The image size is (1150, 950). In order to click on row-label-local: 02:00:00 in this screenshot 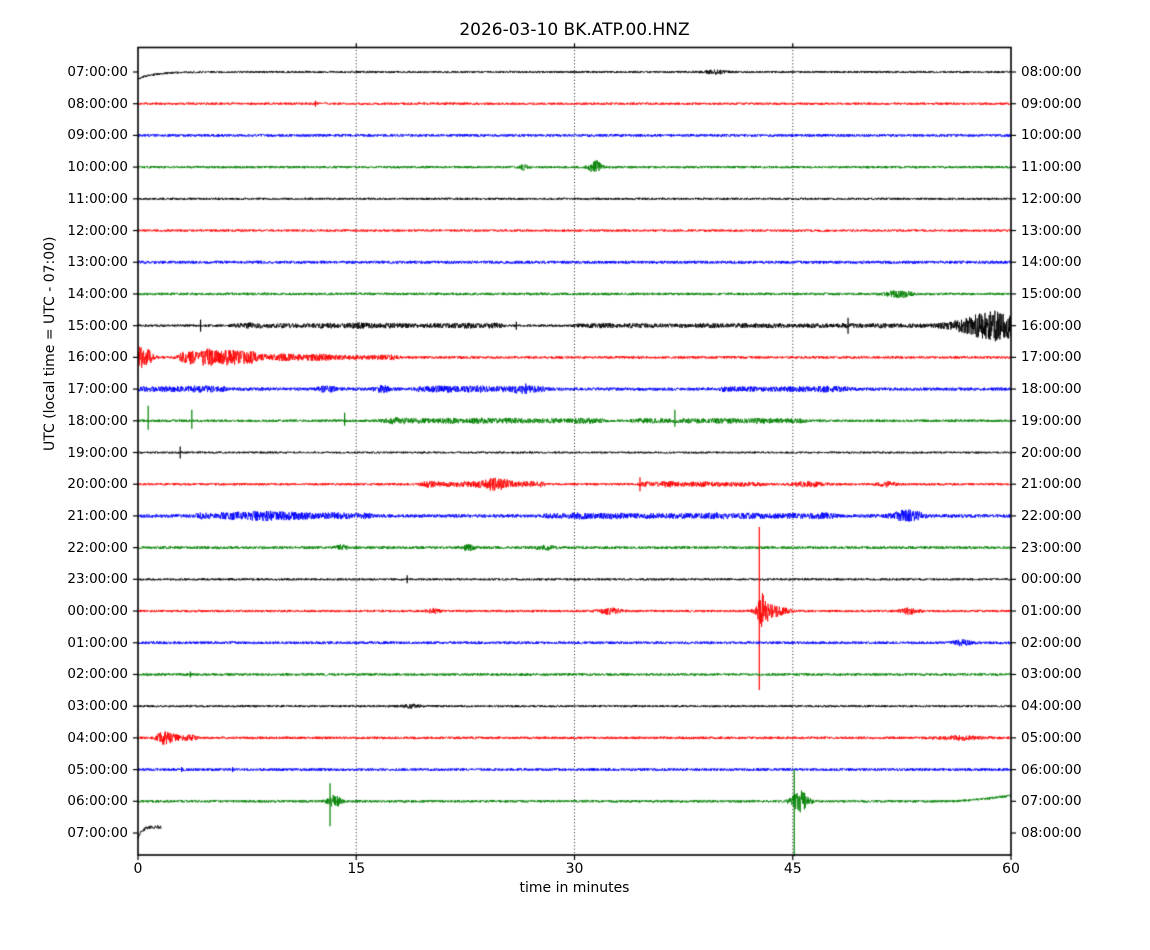, I will do `click(1051, 642)`.